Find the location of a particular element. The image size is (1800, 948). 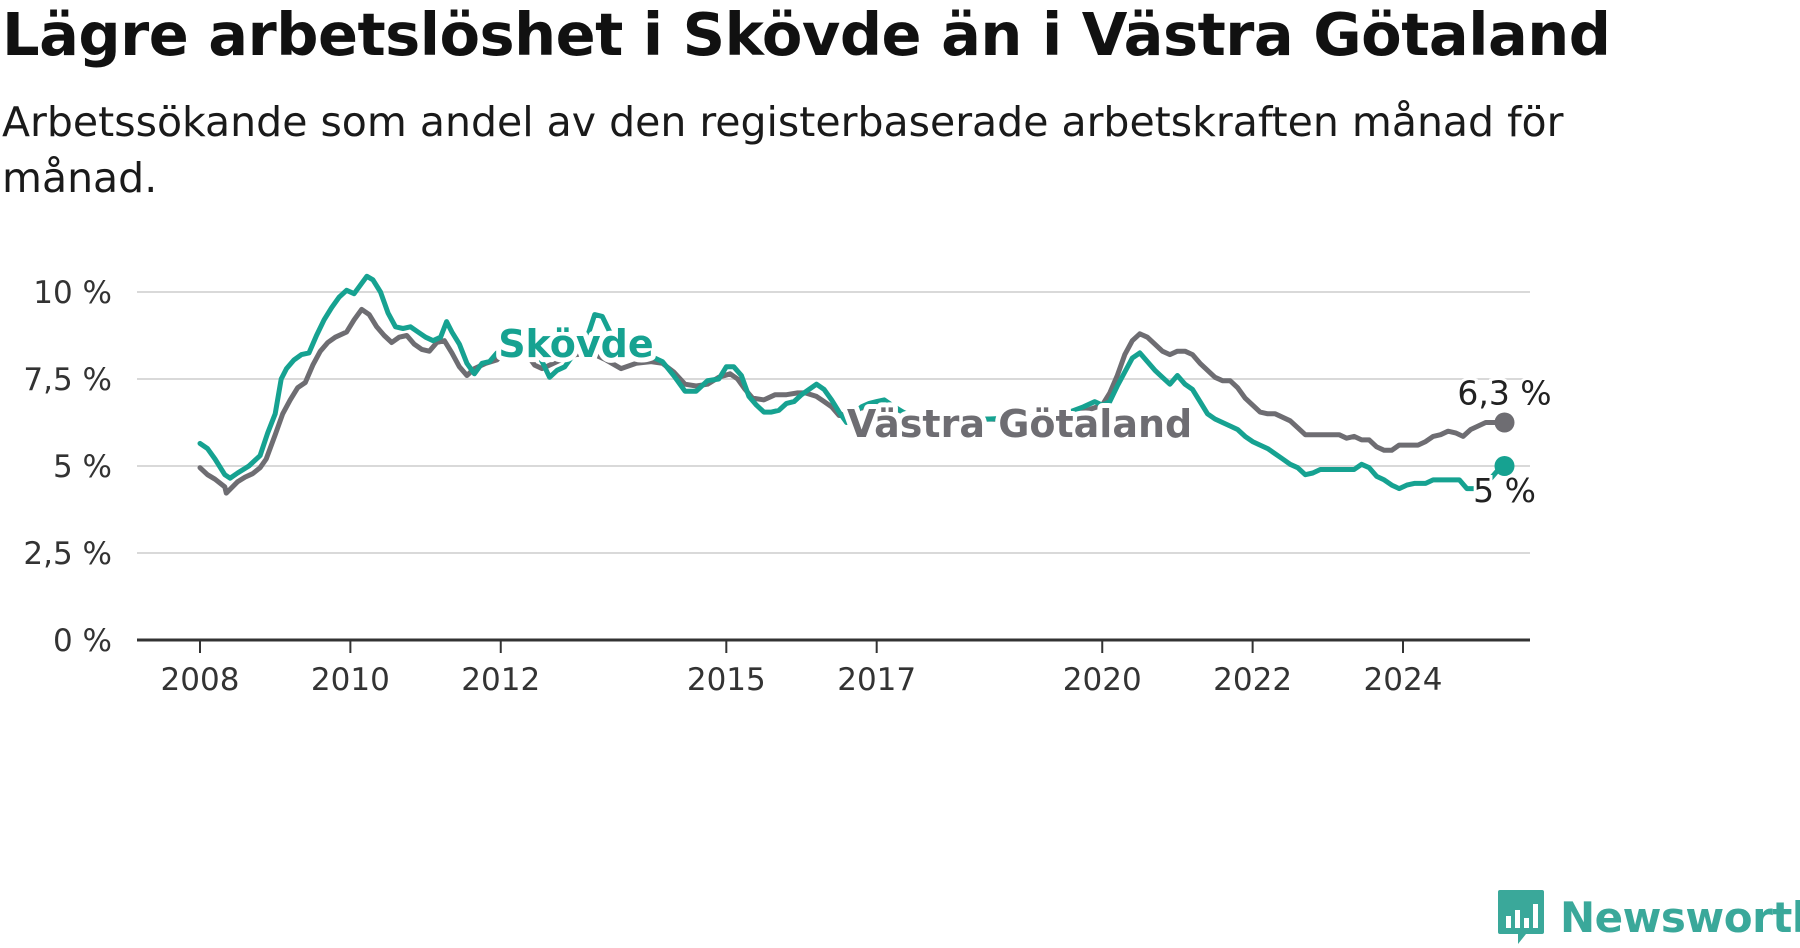

x-tick-label: 2008 is located at coordinates (200, 680).